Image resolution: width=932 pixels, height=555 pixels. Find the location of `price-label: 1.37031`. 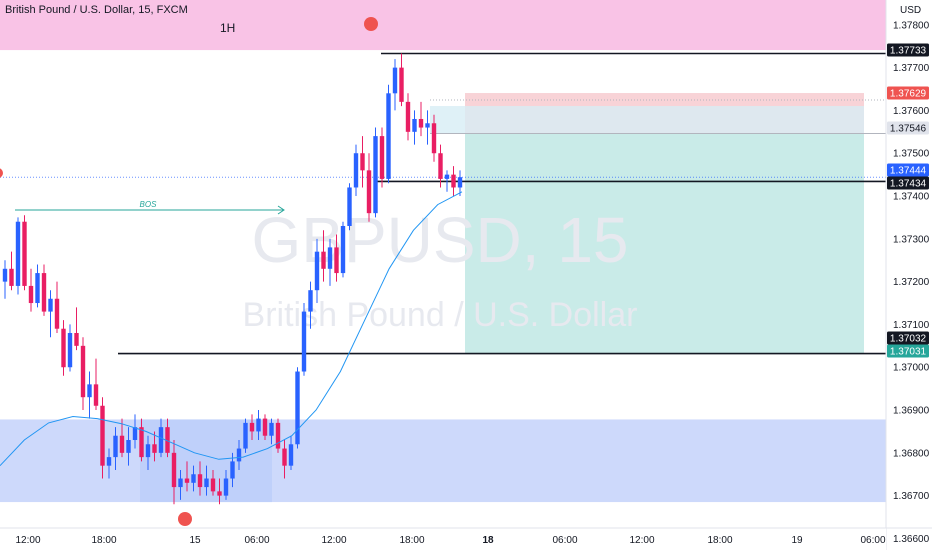

price-label: 1.37031 is located at coordinates (908, 351).